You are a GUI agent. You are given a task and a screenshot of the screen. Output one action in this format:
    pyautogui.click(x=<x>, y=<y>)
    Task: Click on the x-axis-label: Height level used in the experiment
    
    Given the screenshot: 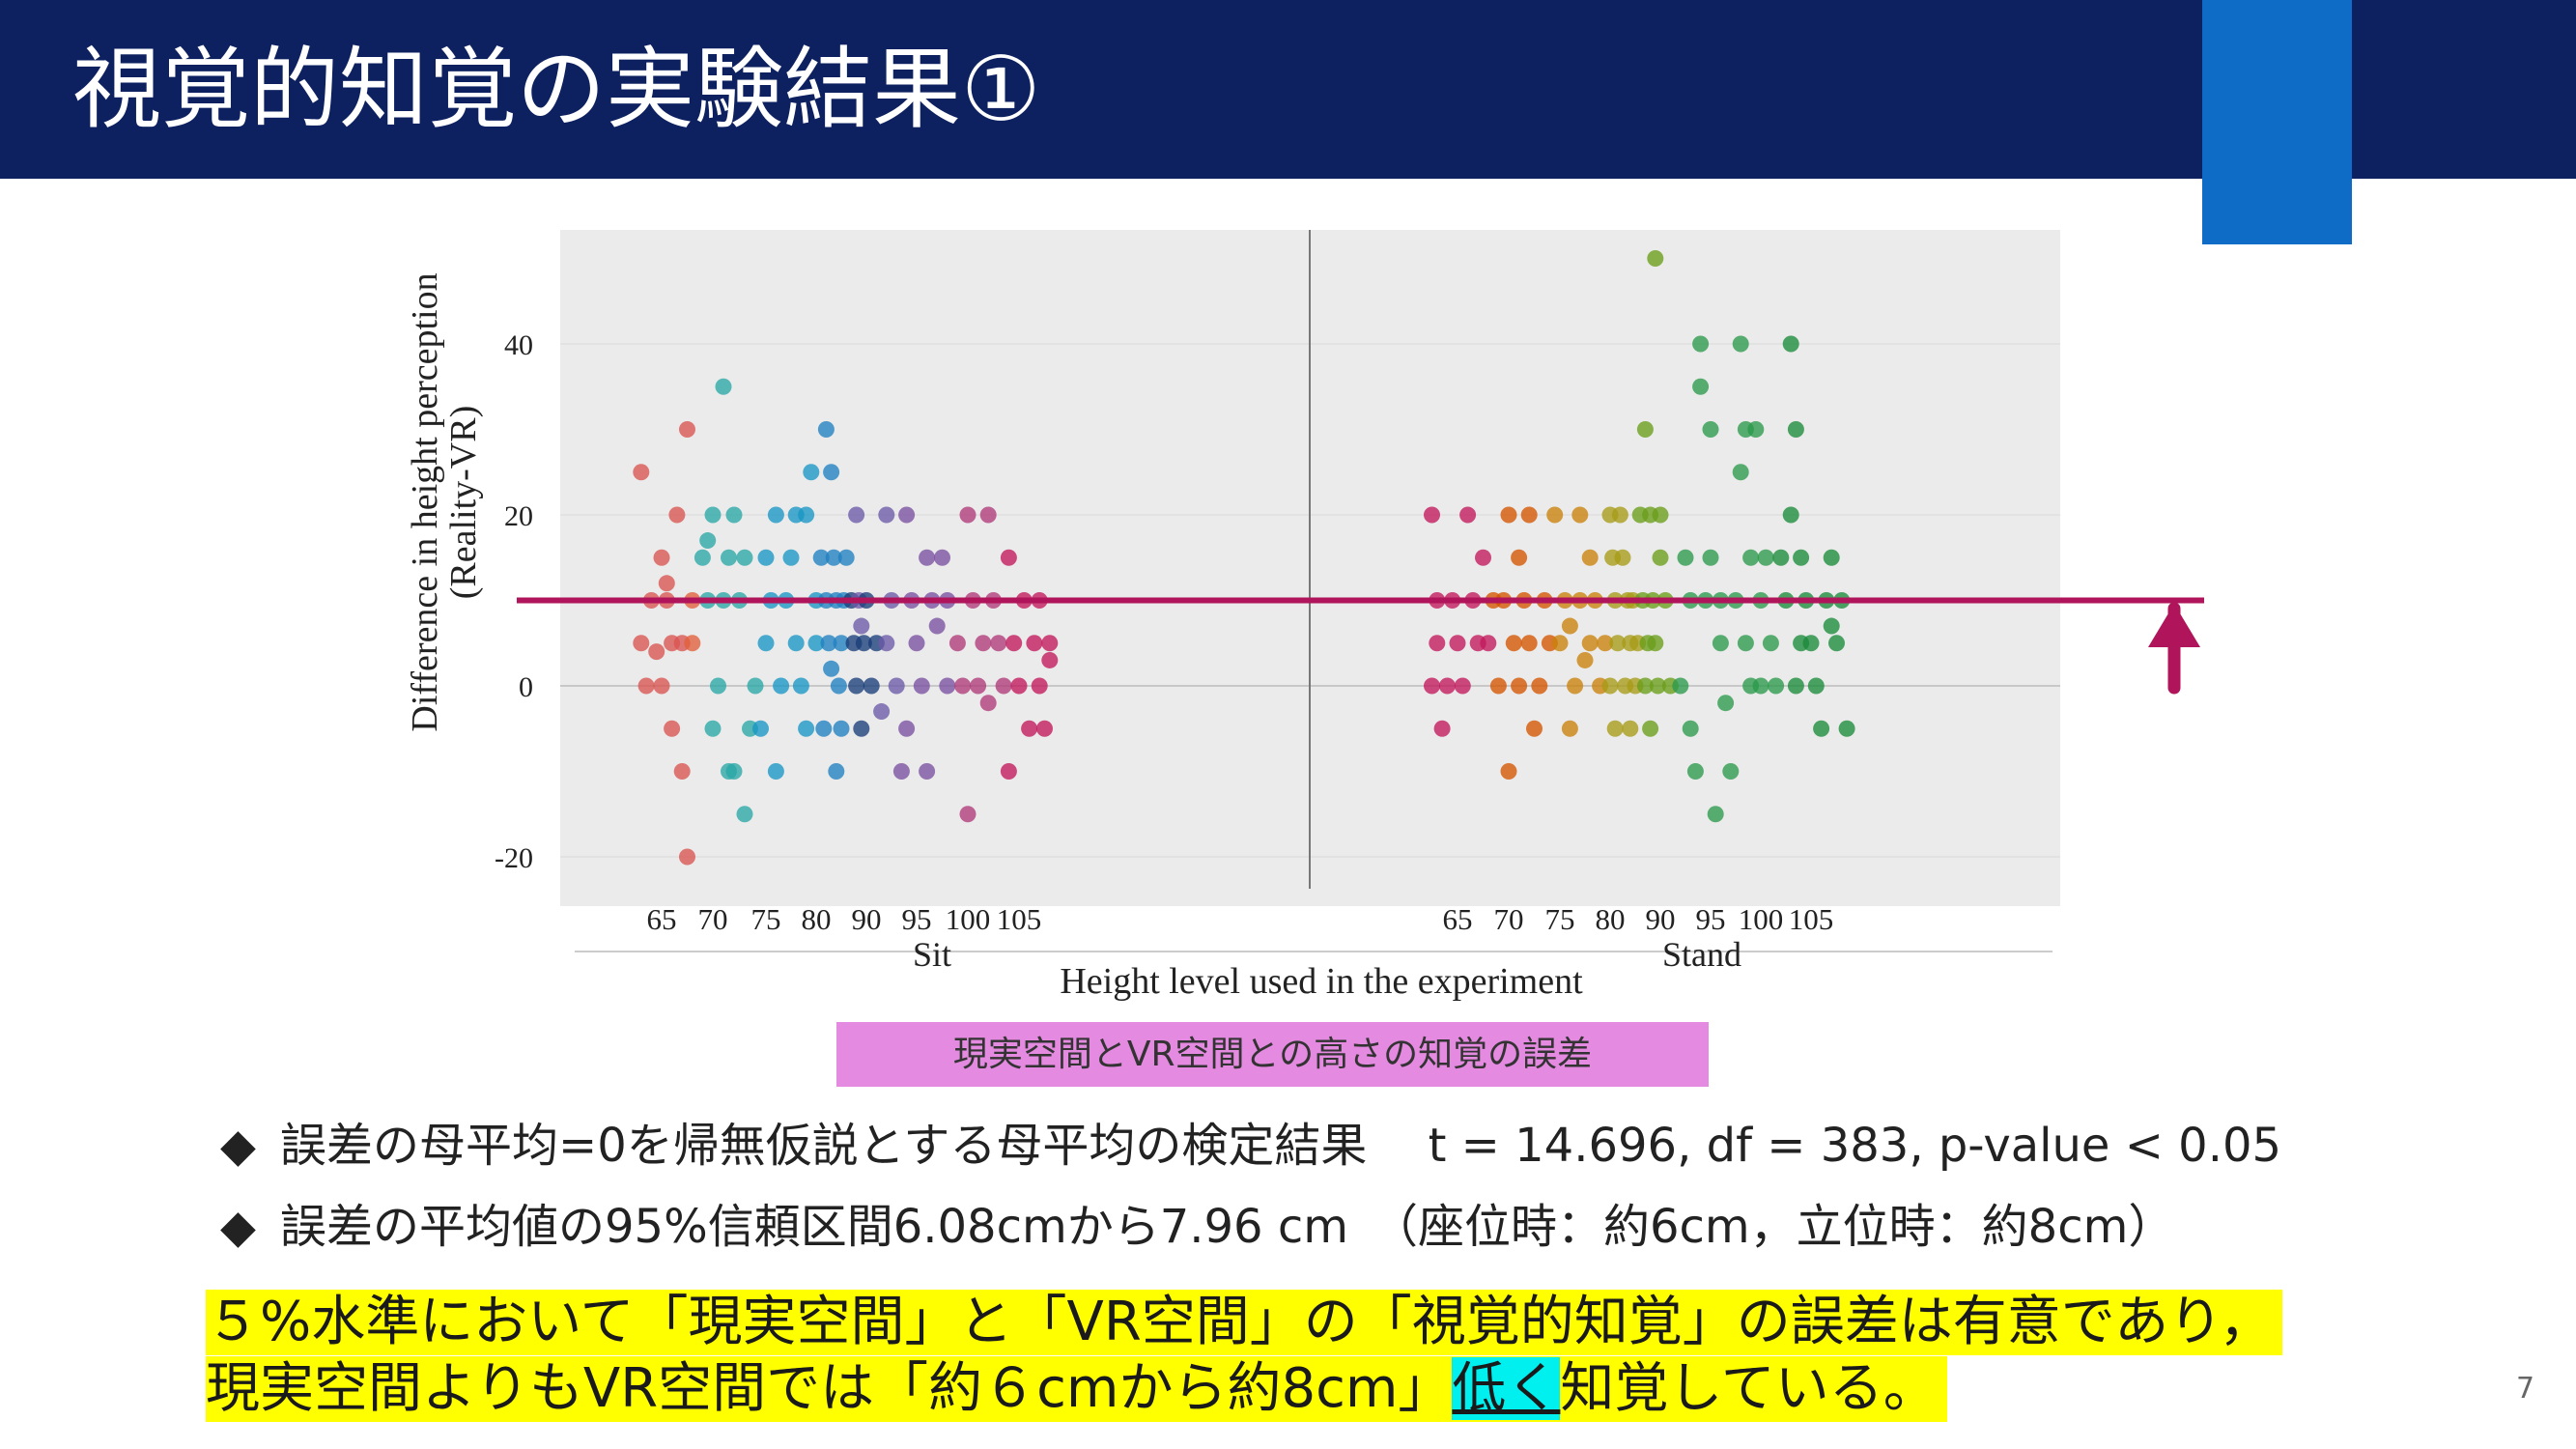 What is the action you would take?
    pyautogui.click(x=1321, y=981)
    